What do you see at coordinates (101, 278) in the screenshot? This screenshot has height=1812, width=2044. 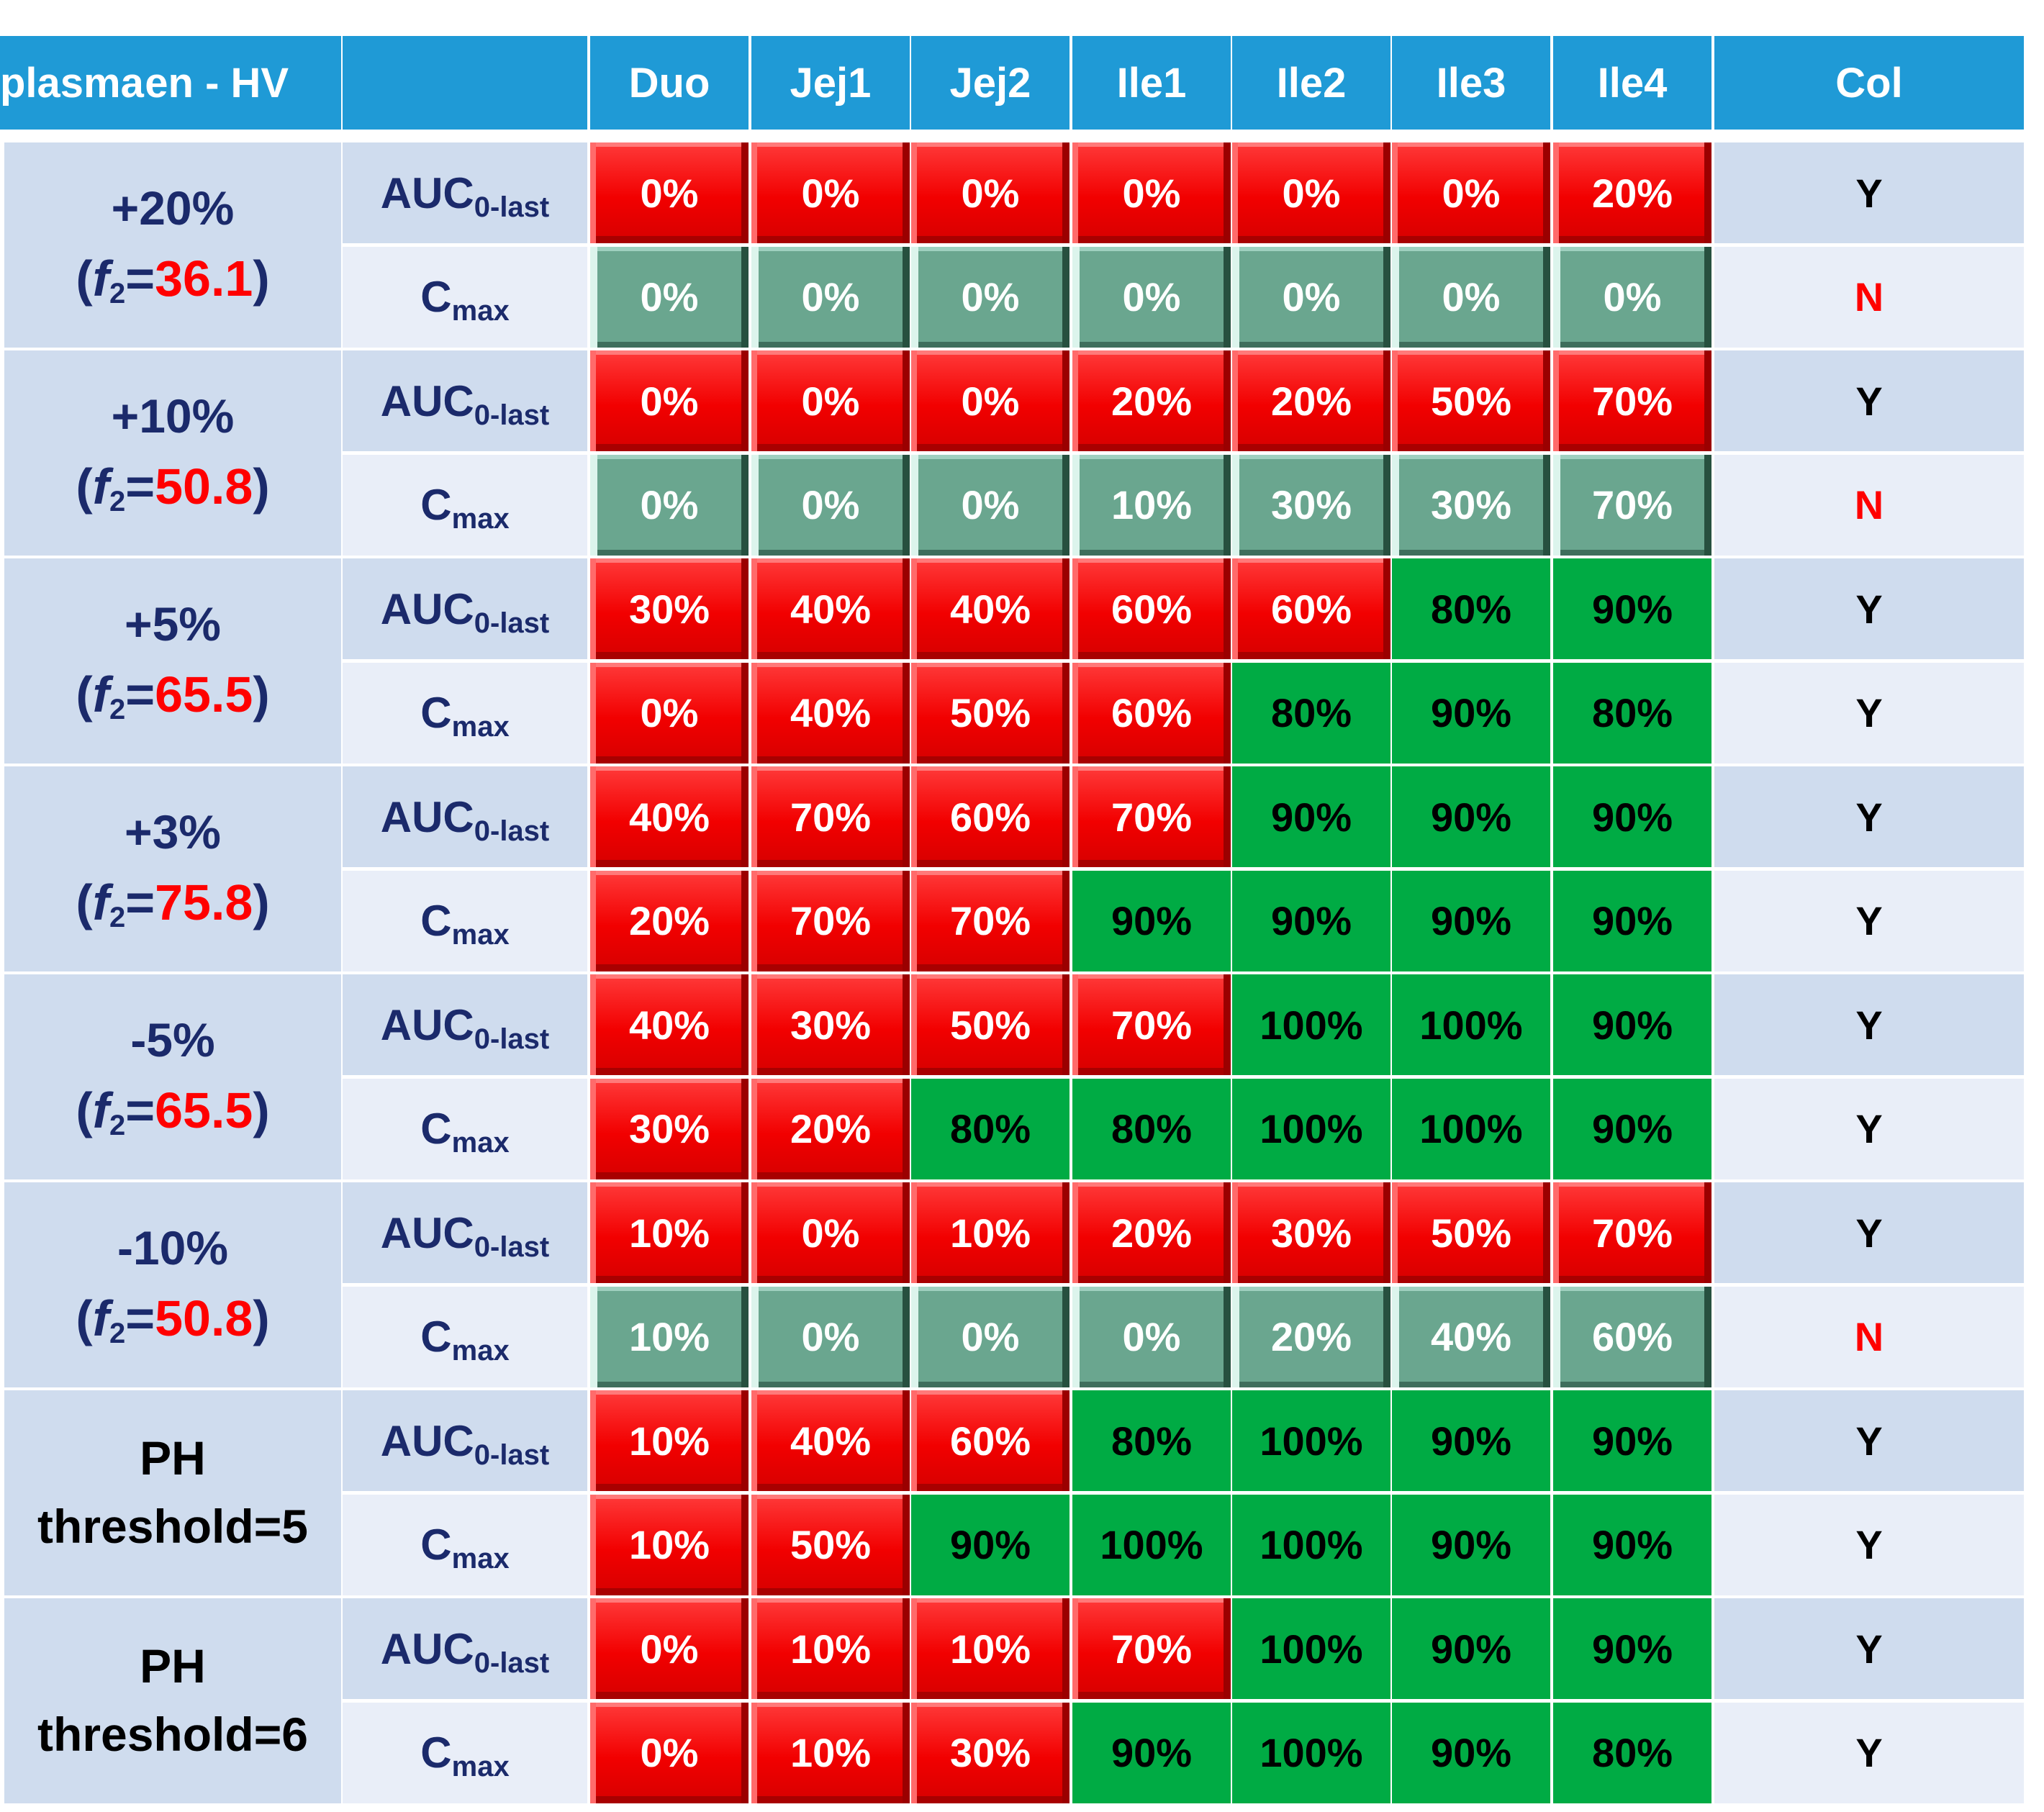 I see `f2-symbol: f` at bounding box center [101, 278].